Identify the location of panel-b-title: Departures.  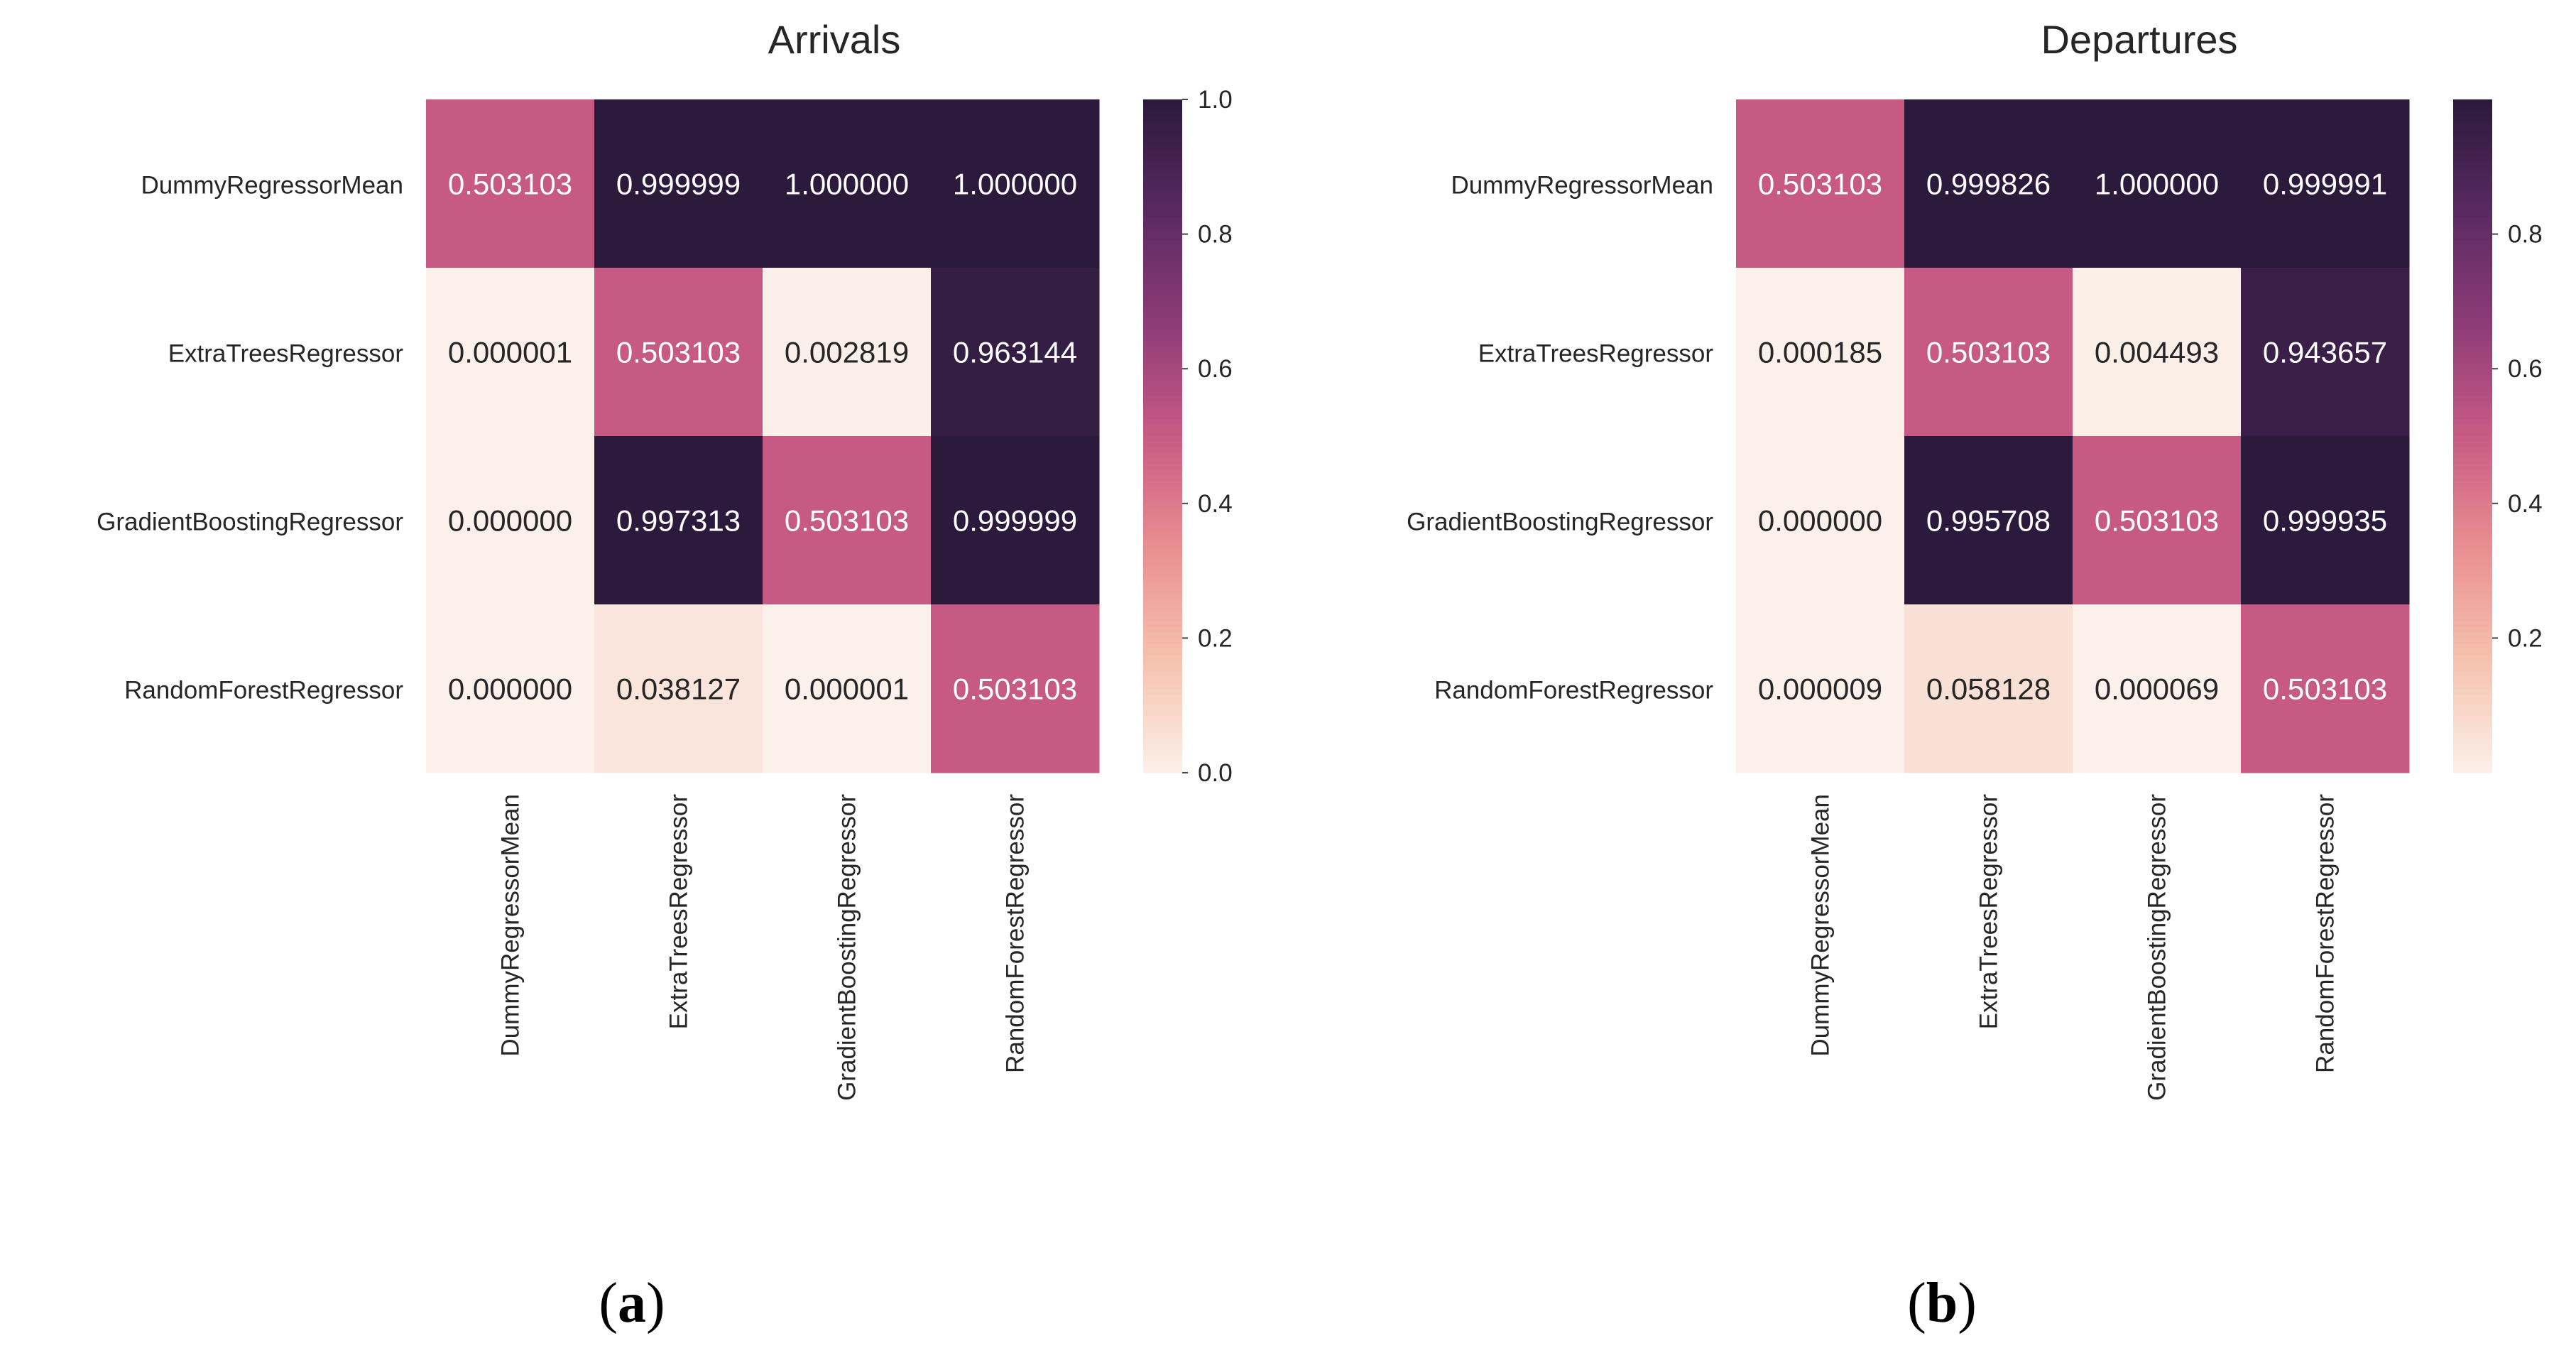
(2139, 39).